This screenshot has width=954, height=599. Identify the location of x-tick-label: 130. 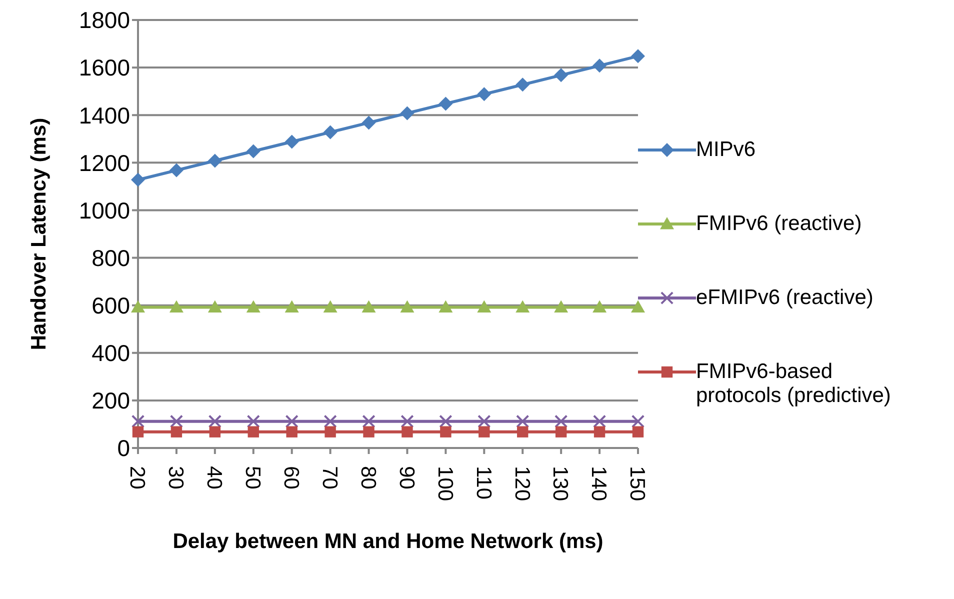
(560, 484).